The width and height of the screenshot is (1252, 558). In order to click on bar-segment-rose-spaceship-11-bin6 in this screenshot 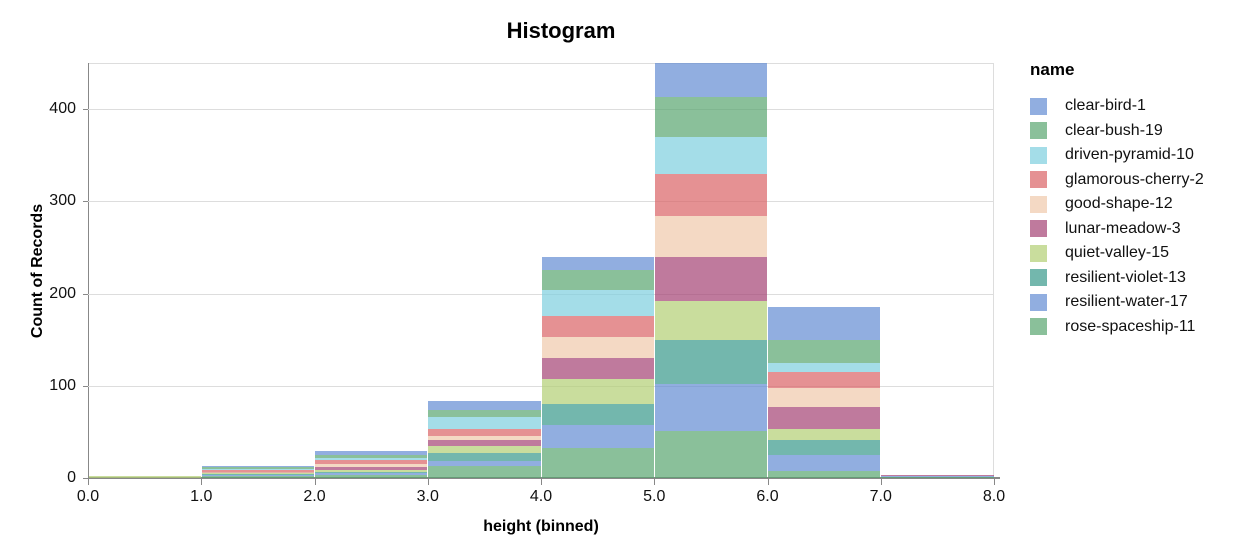, I will do `click(824, 474)`.